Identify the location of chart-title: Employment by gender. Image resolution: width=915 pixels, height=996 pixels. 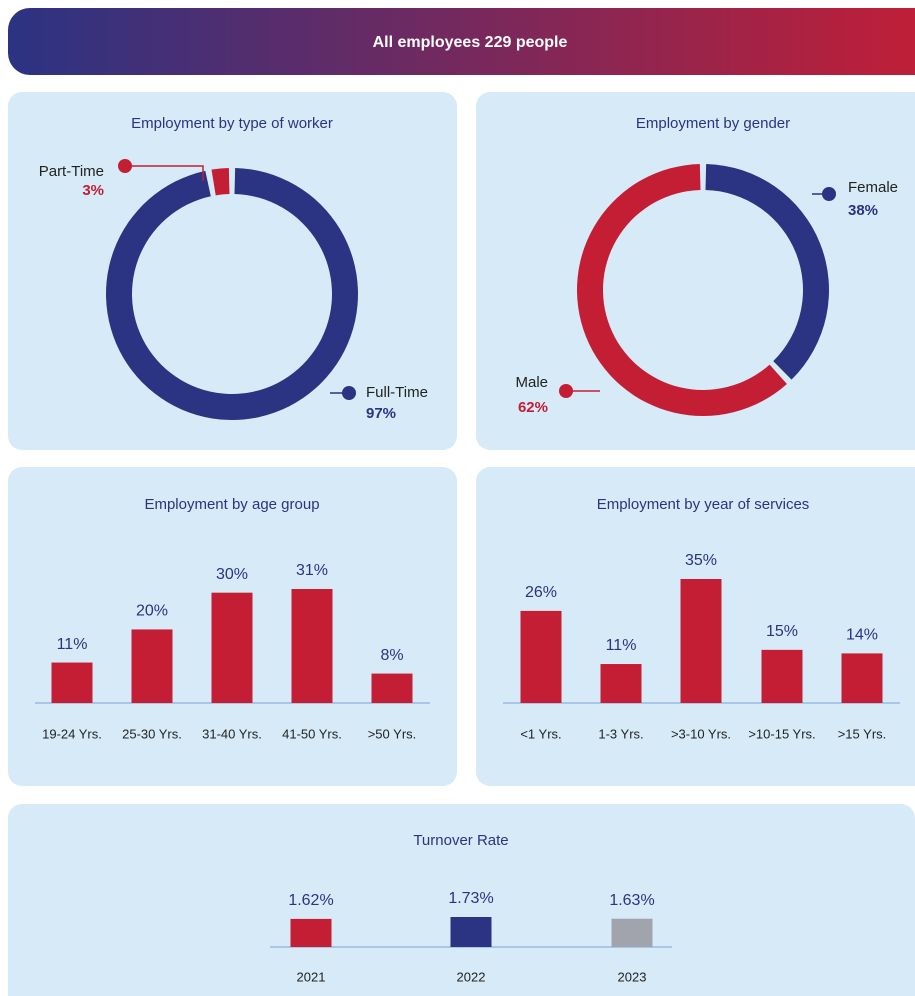
(713, 123).